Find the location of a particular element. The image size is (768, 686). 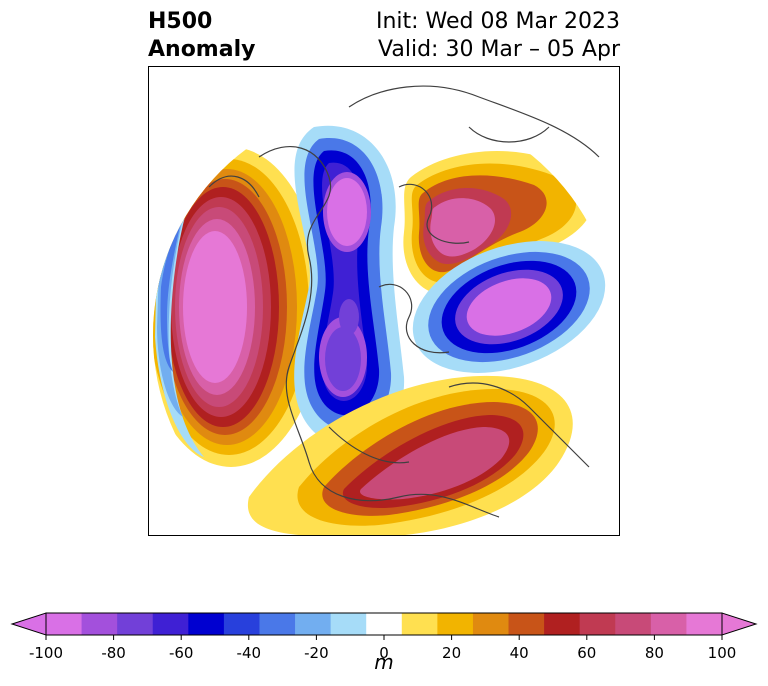

colorbar-tick-label: -40 is located at coordinates (249, 653).